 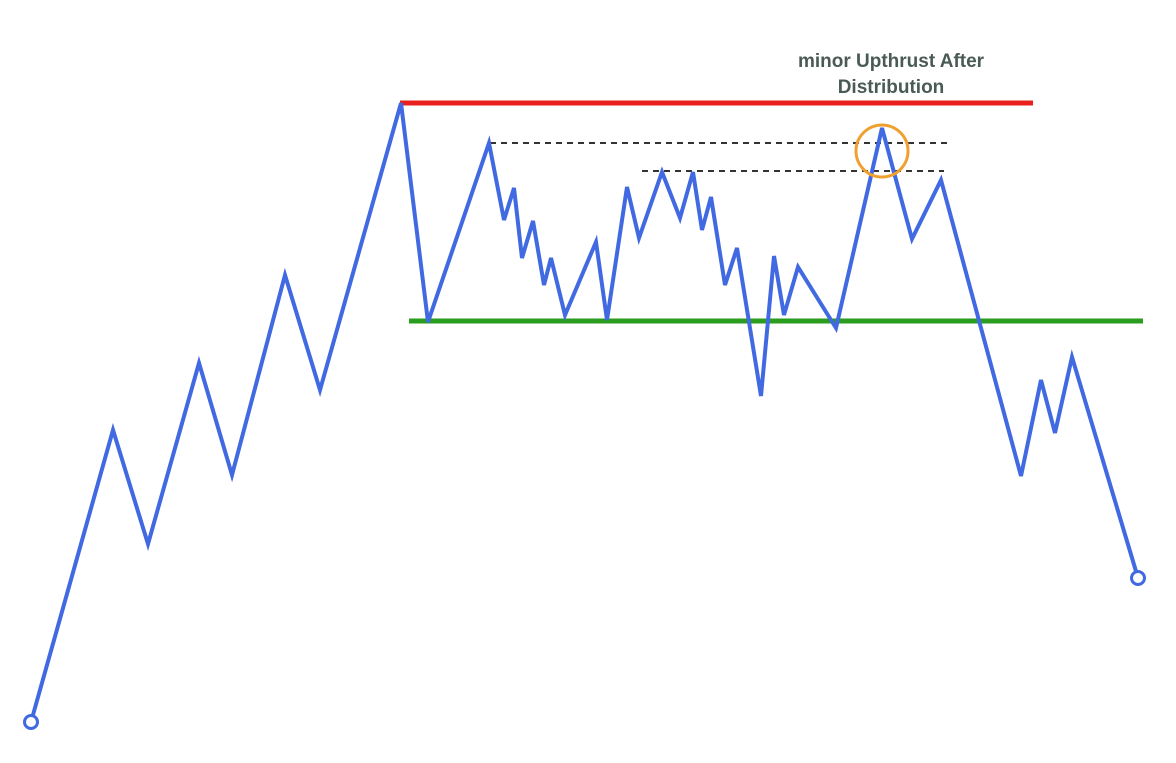 I want to click on annotation-line-1: minor Upthrust After, so click(x=891, y=61).